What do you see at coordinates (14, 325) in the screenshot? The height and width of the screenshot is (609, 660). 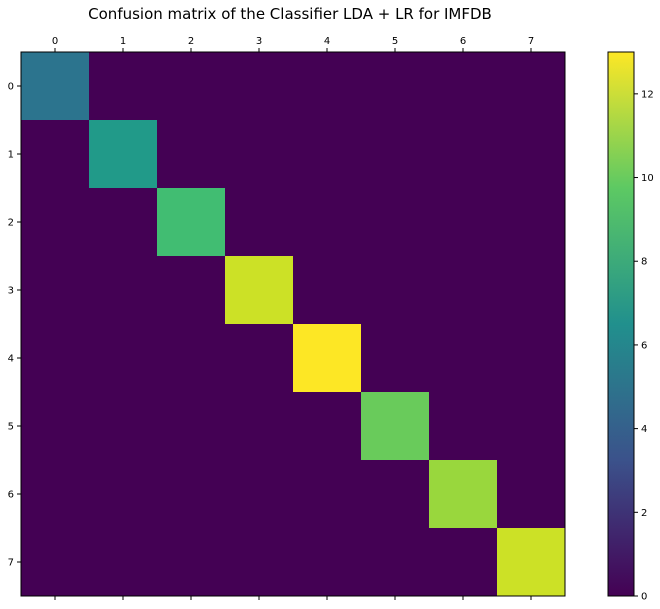 I see `y-axis-ticks: 0 1 2 3 4 5 6 7` at bounding box center [14, 325].